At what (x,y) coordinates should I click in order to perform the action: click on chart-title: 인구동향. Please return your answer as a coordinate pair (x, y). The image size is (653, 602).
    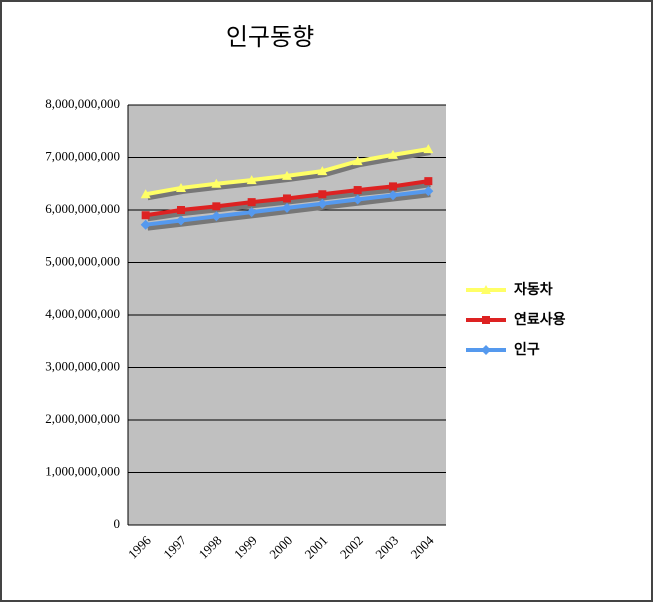
    Looking at the image, I should click on (270, 37).